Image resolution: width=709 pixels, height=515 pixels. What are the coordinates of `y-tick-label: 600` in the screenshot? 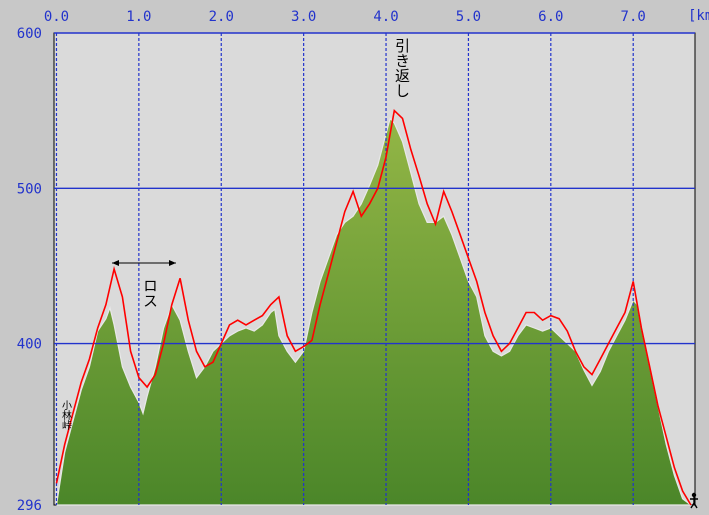 It's located at (29, 34).